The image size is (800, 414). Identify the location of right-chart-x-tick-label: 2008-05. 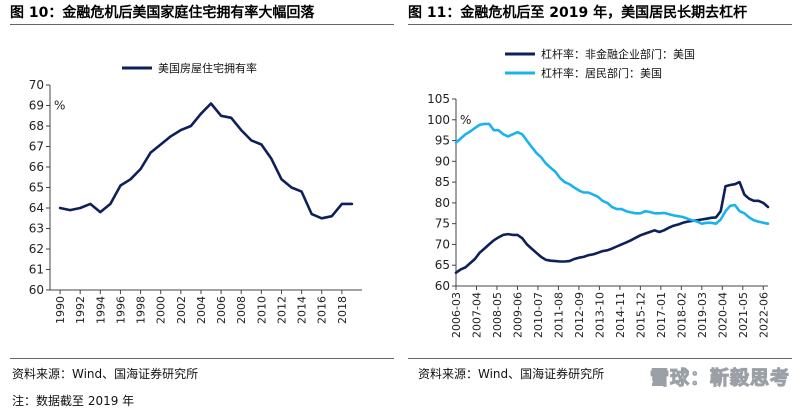
(497, 315).